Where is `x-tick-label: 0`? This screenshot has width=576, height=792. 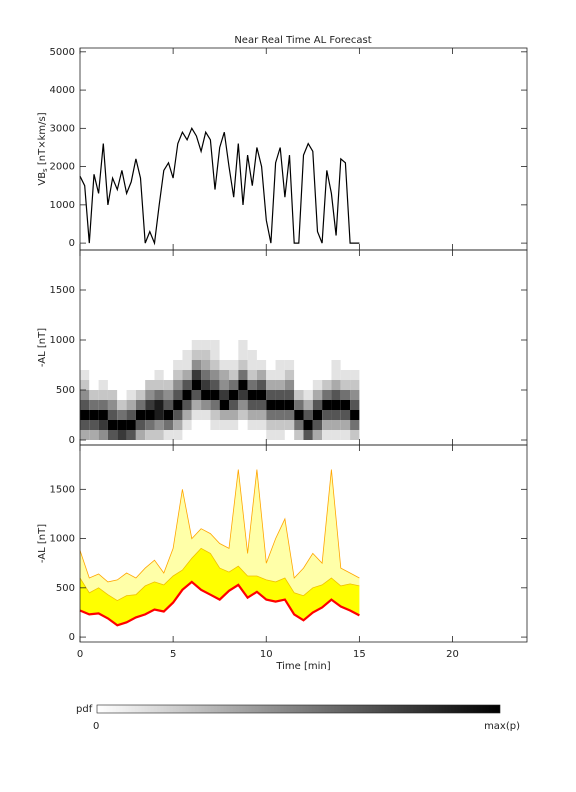
x-tick-label: 0 is located at coordinates (80, 654).